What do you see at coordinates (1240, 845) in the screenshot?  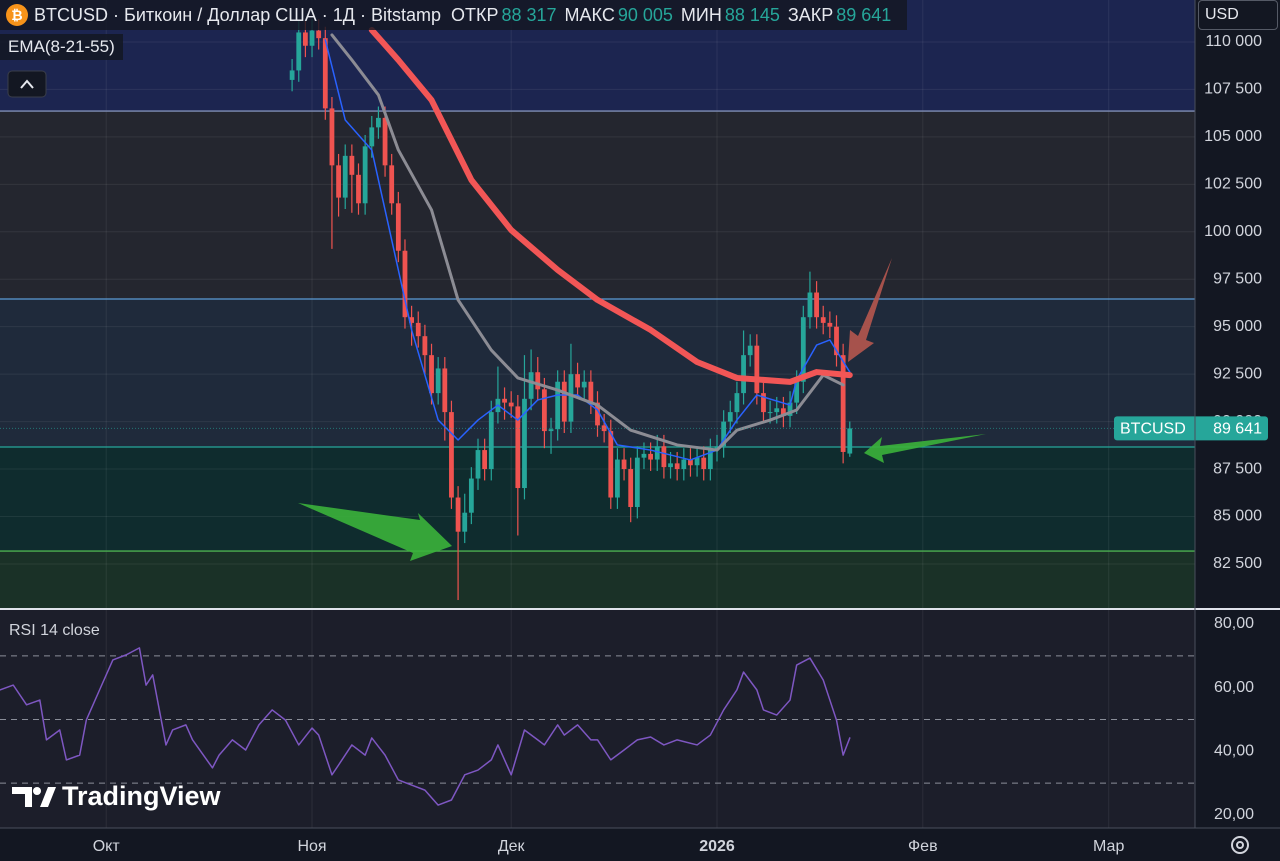 I see `settings-gear` at bounding box center [1240, 845].